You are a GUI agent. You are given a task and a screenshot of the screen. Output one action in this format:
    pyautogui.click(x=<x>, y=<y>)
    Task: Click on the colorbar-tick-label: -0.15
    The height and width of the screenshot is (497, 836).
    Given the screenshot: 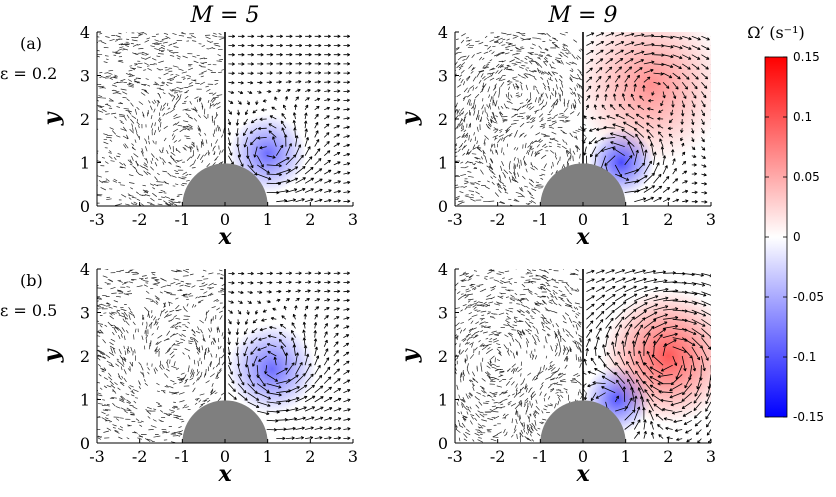 What is the action you would take?
    pyautogui.click(x=808, y=417)
    